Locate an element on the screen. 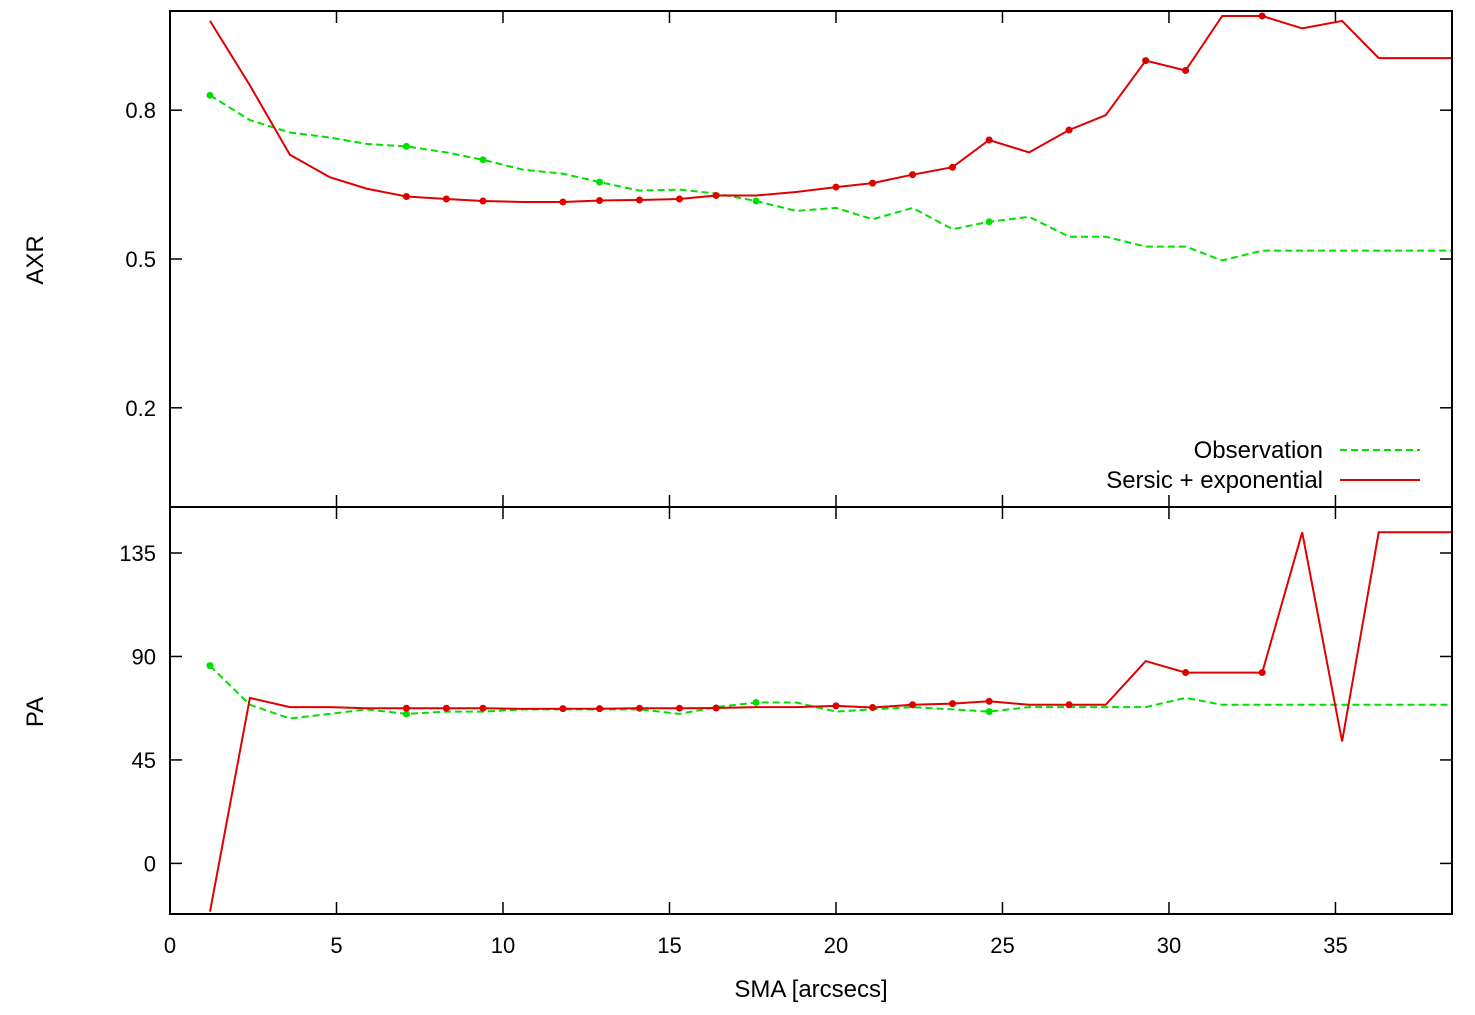  legend-label-sersic-exponential: Sersic + exponential is located at coordinates (1214, 480).